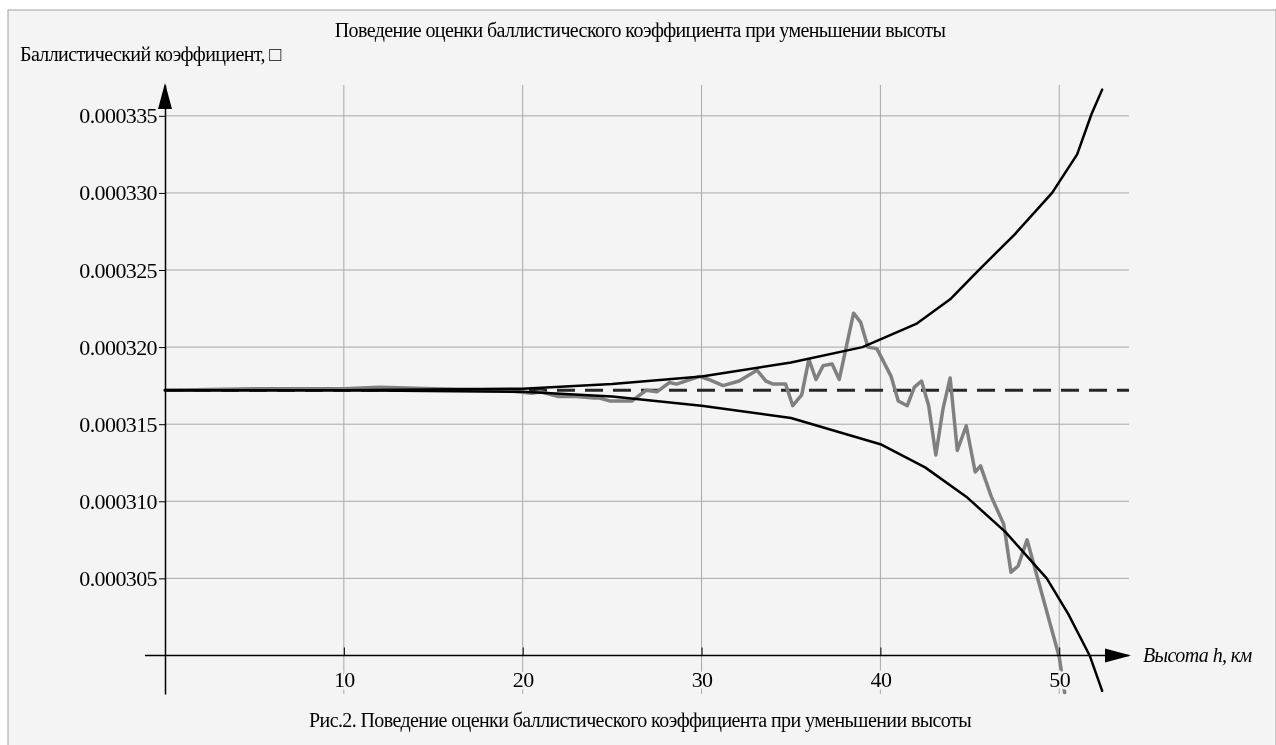 The height and width of the screenshot is (745, 1276). I want to click on y-tick-label: 0.000315, so click(118, 424).